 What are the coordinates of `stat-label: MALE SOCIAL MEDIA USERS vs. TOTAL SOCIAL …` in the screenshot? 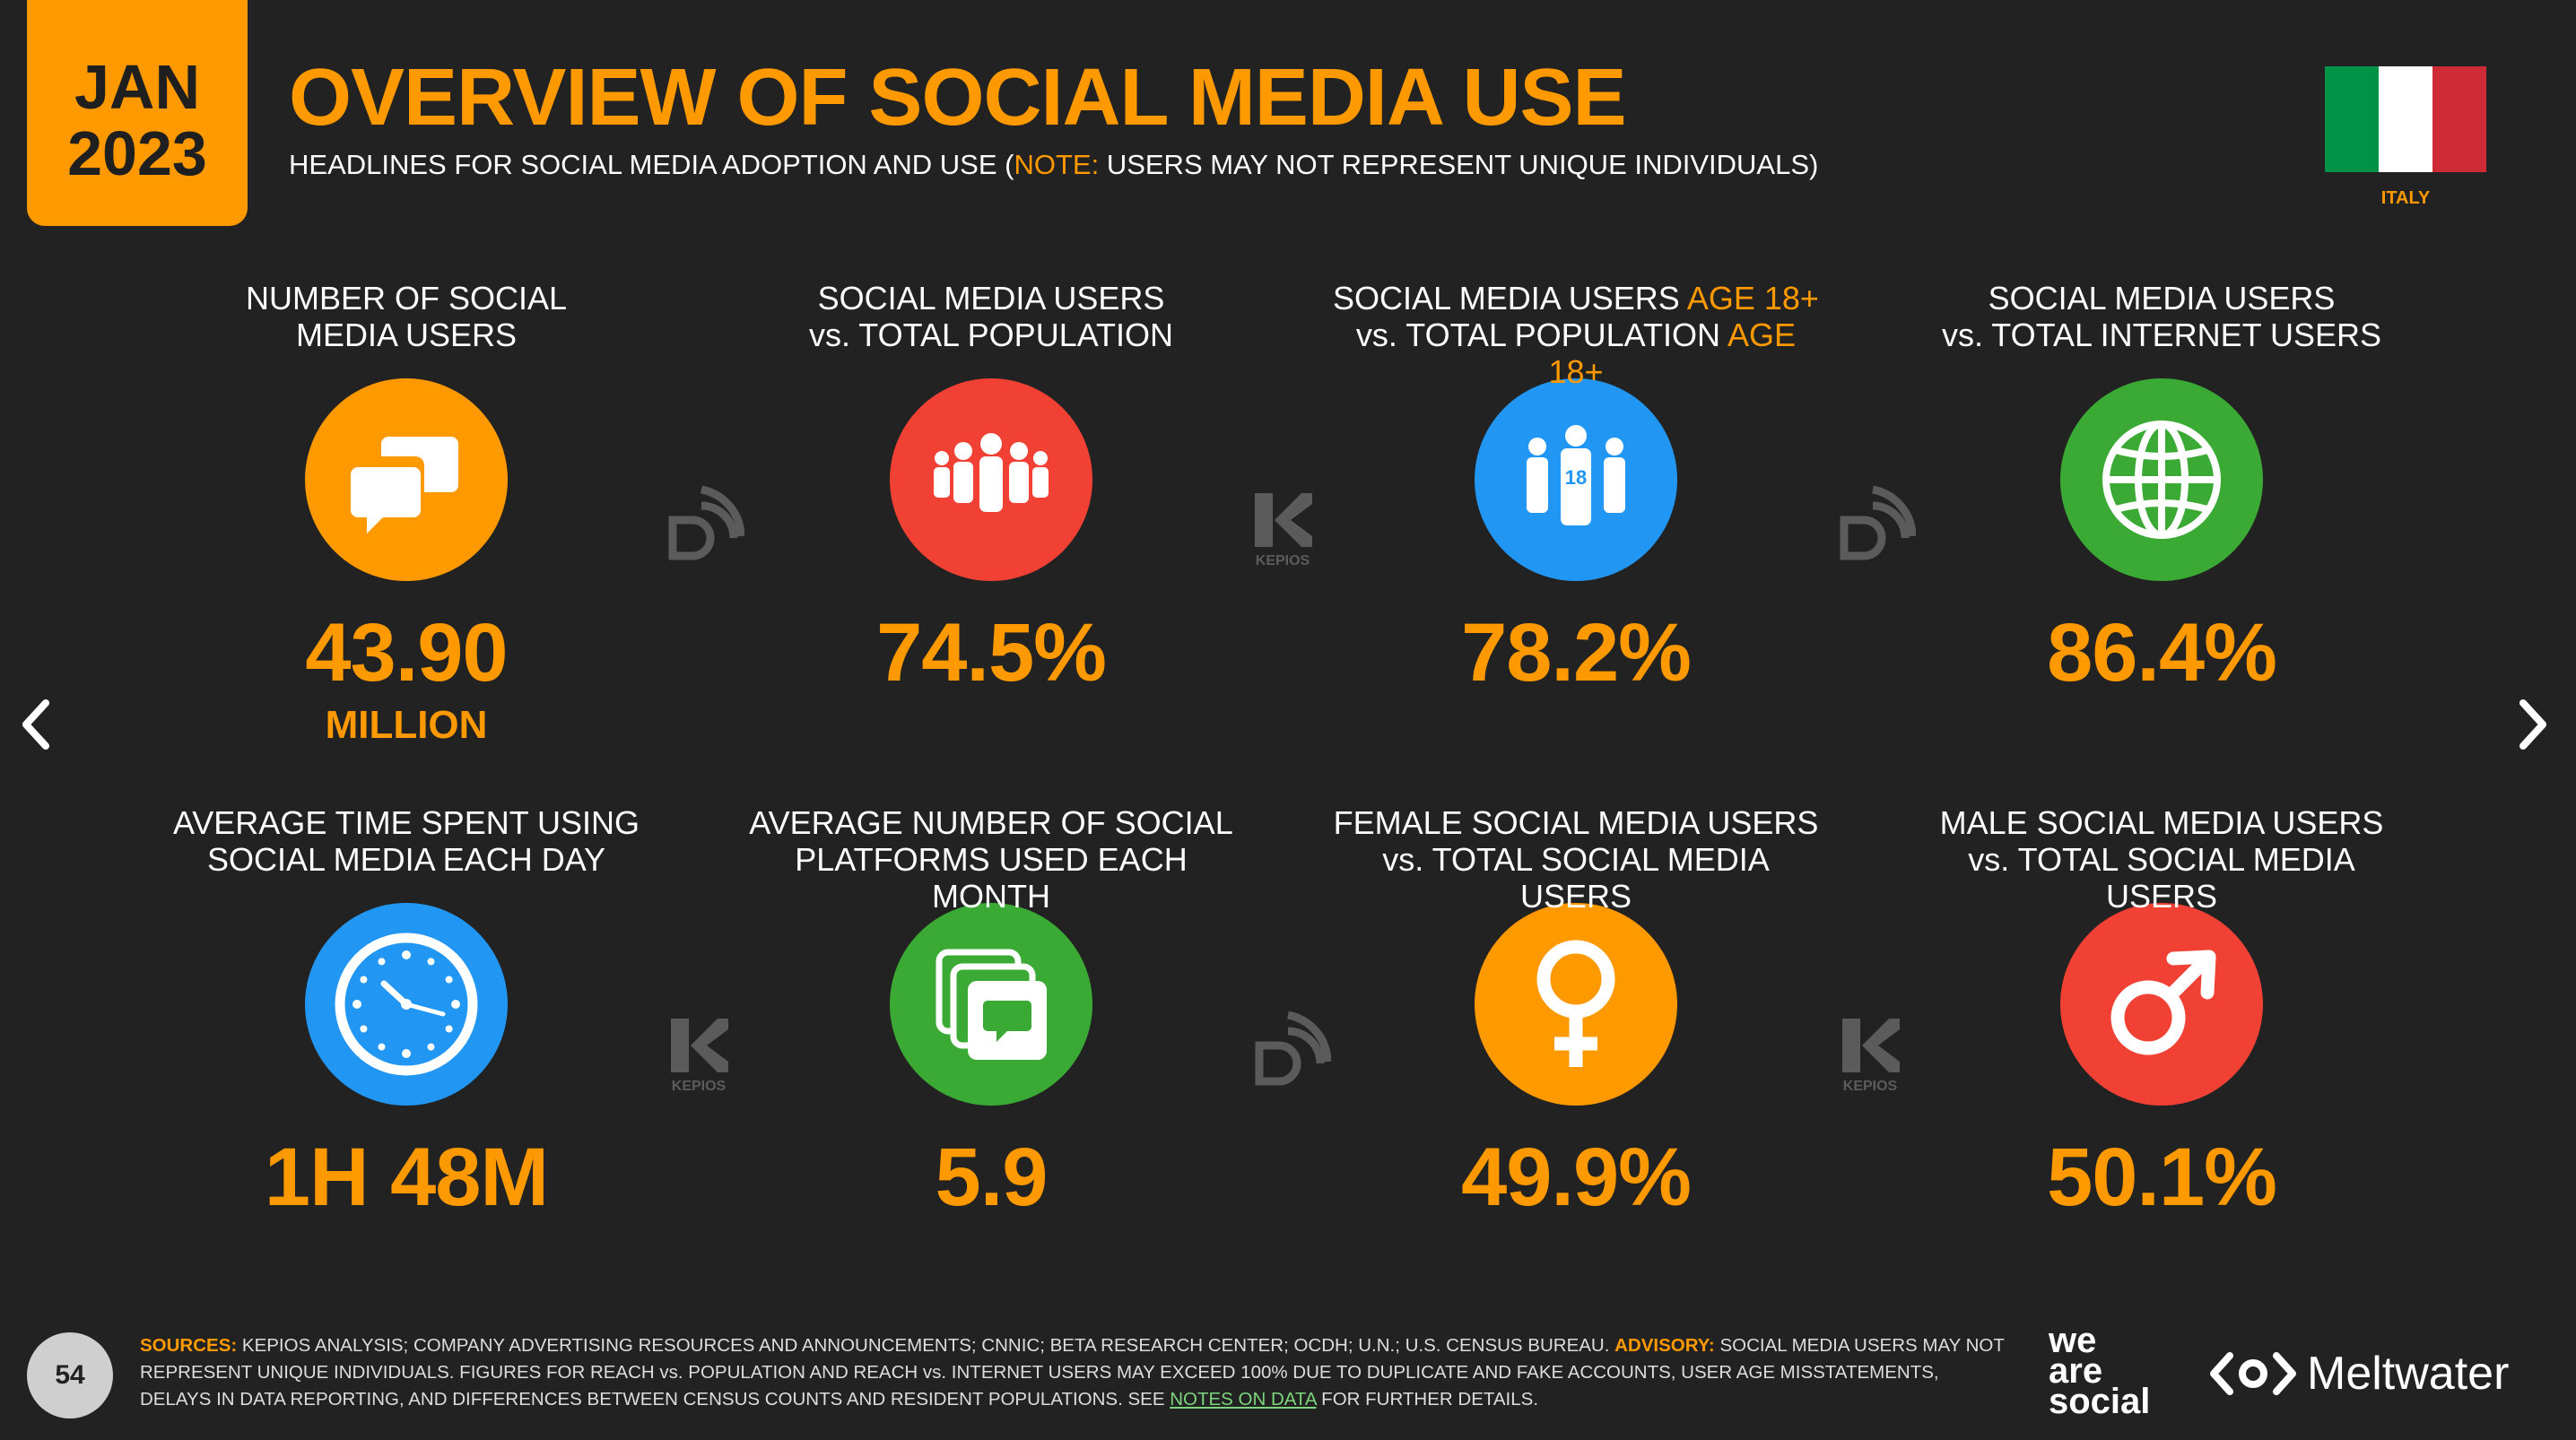 It's located at (2161, 860).